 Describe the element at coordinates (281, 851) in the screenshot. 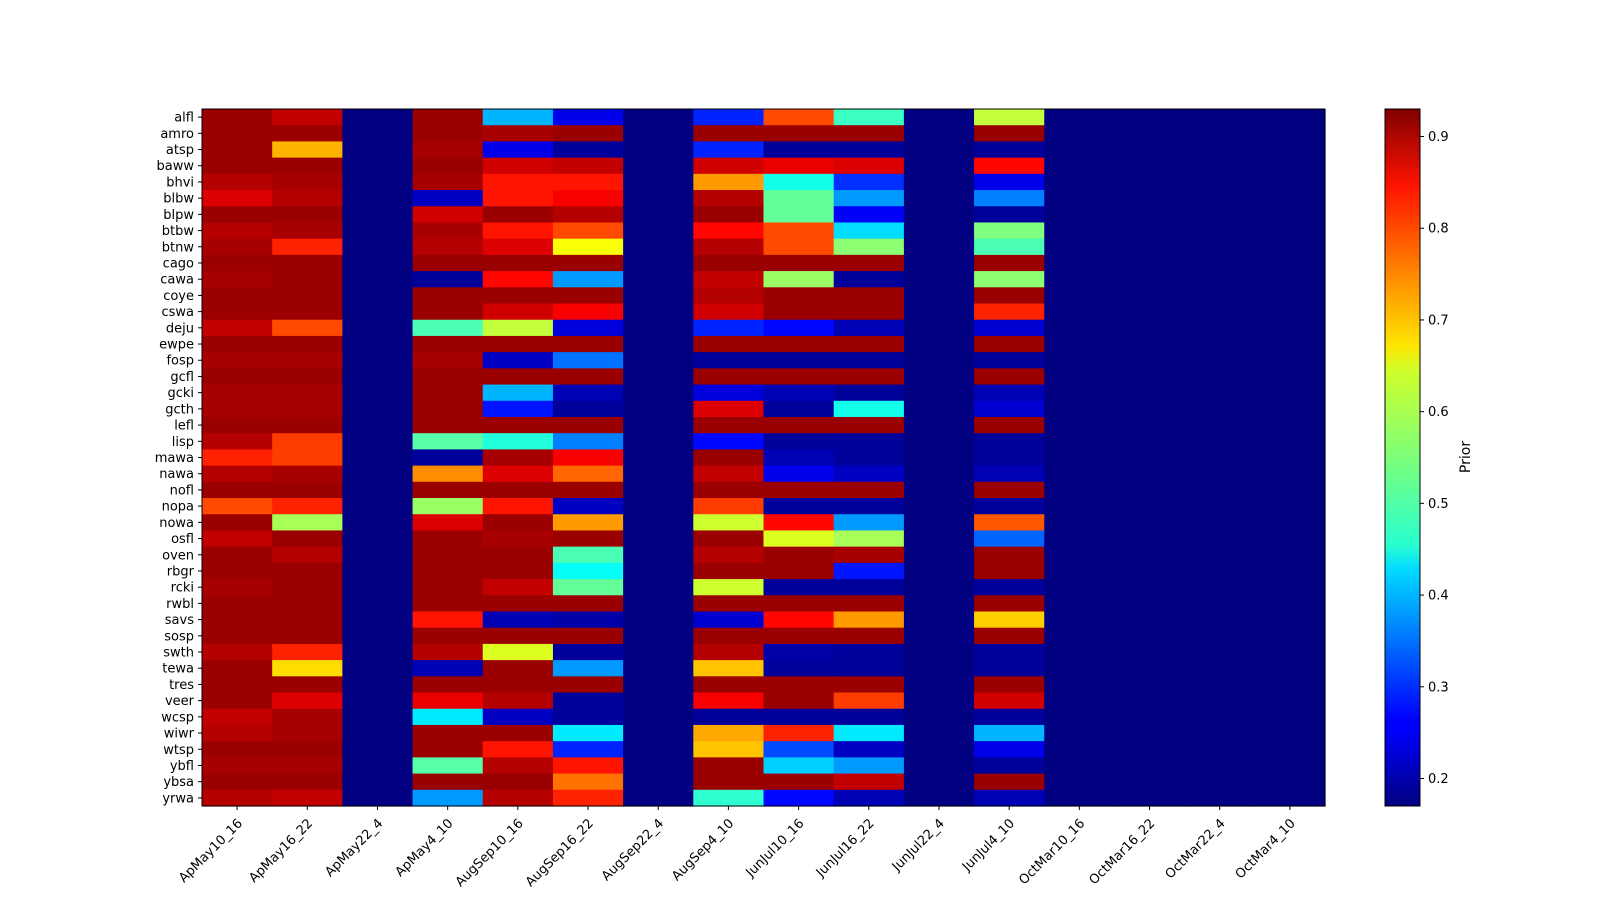

I see `x-tick-label: ApMay16_22` at that location.